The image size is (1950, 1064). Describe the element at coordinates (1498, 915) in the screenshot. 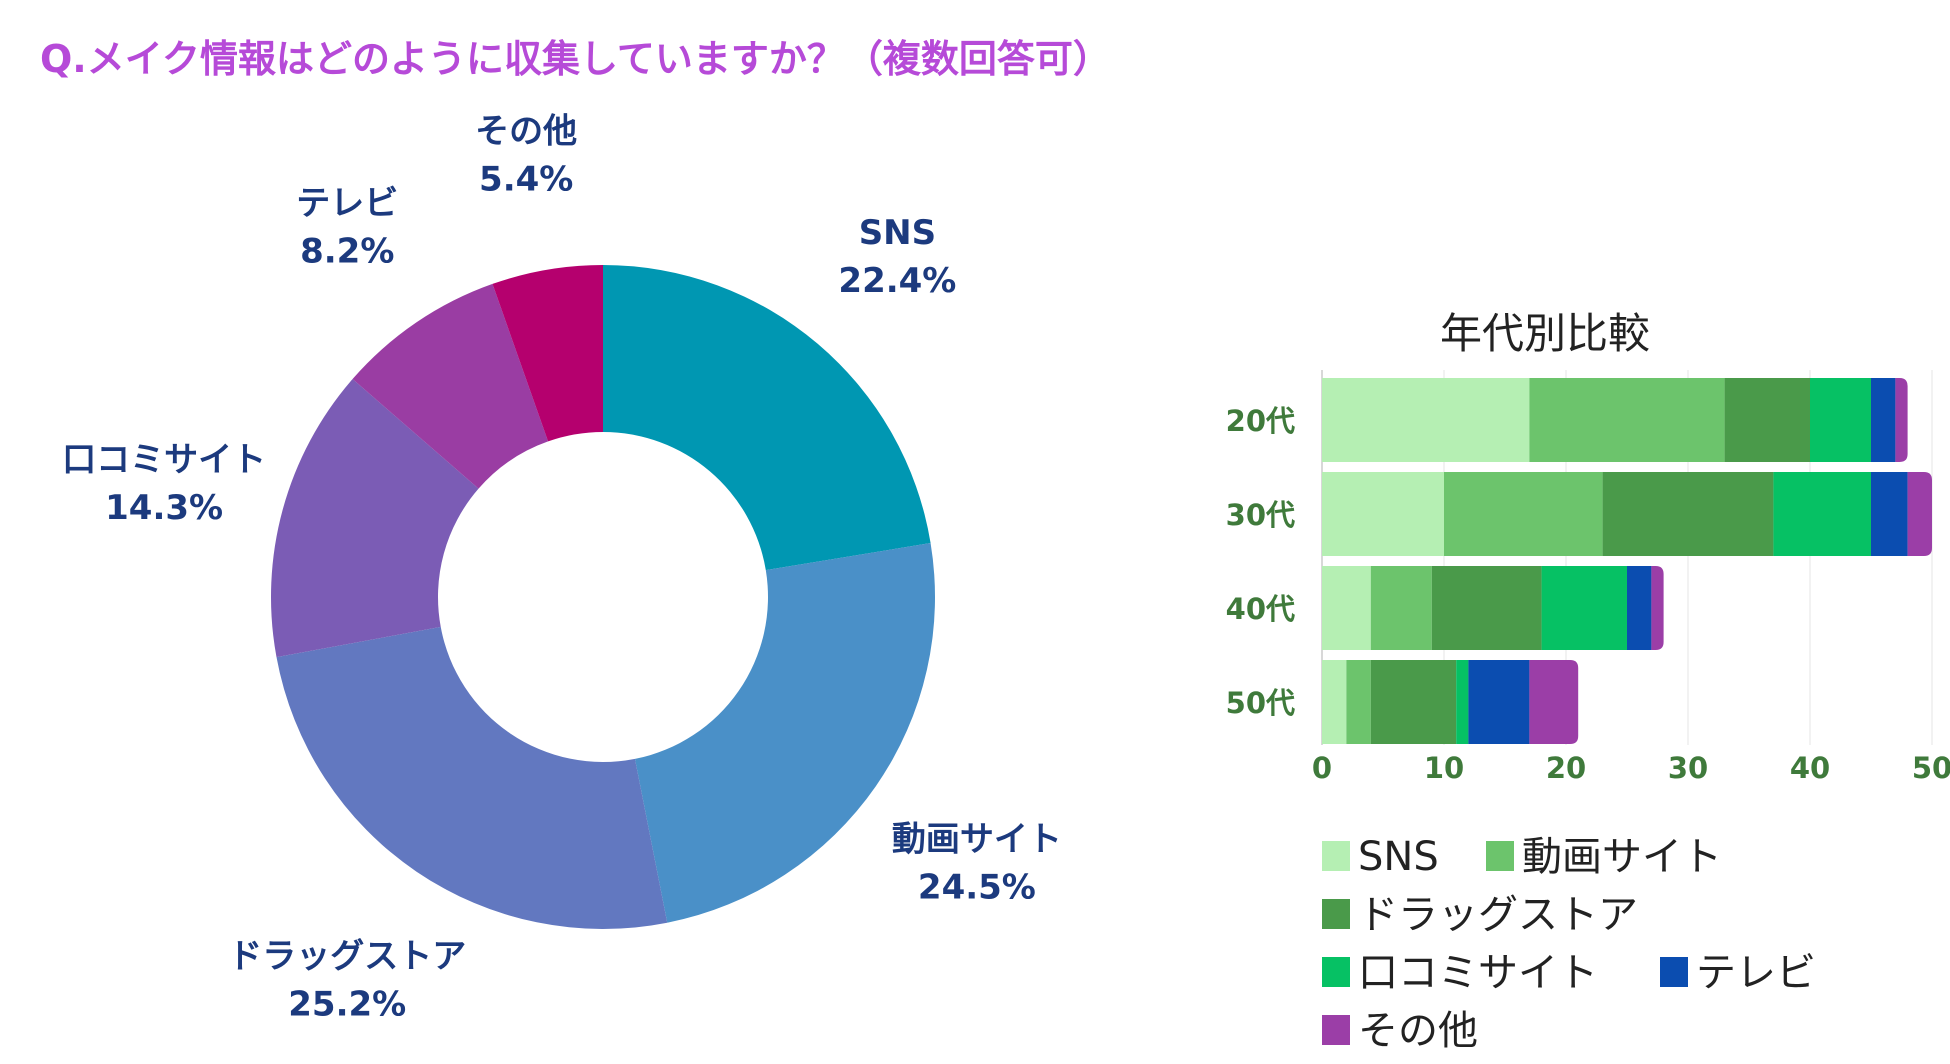

I see `legend-label: ドラッグストア` at that location.